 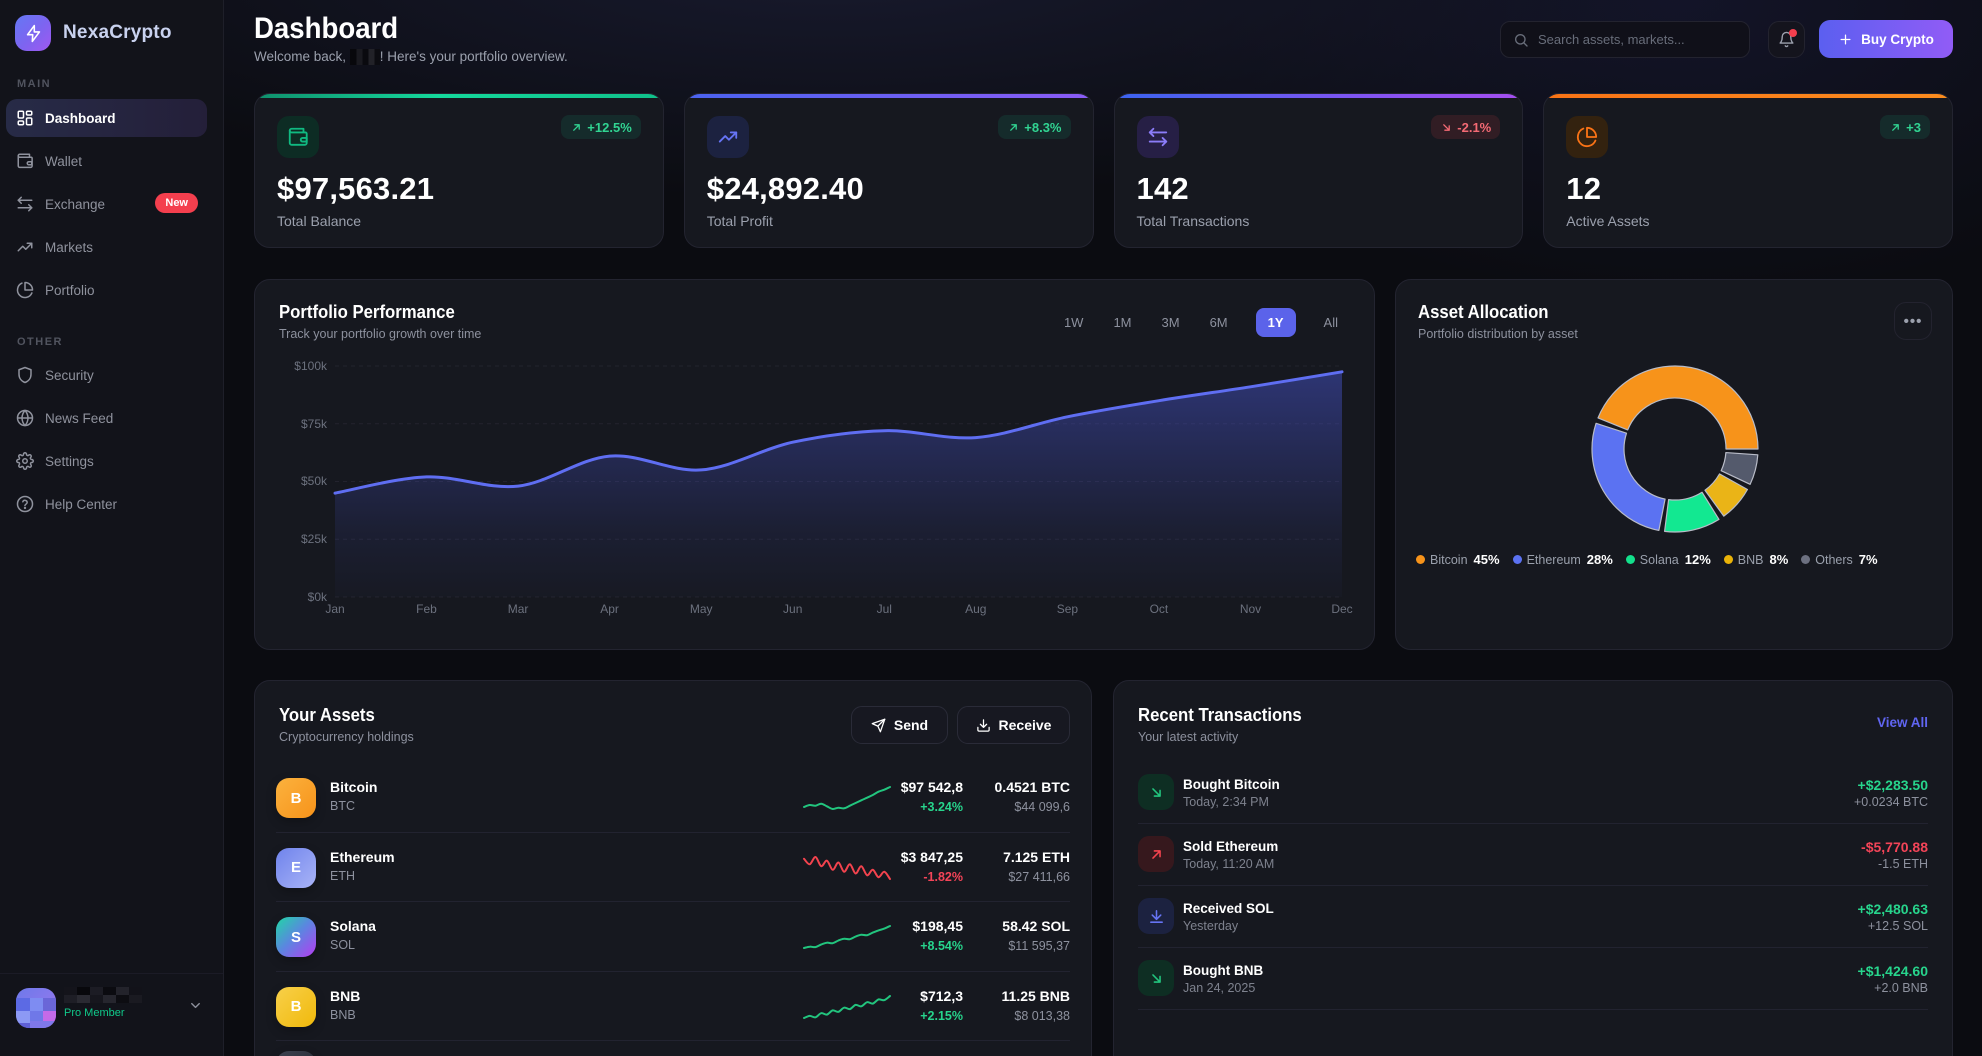 I want to click on svg-text: Dec, so click(x=1341, y=609).